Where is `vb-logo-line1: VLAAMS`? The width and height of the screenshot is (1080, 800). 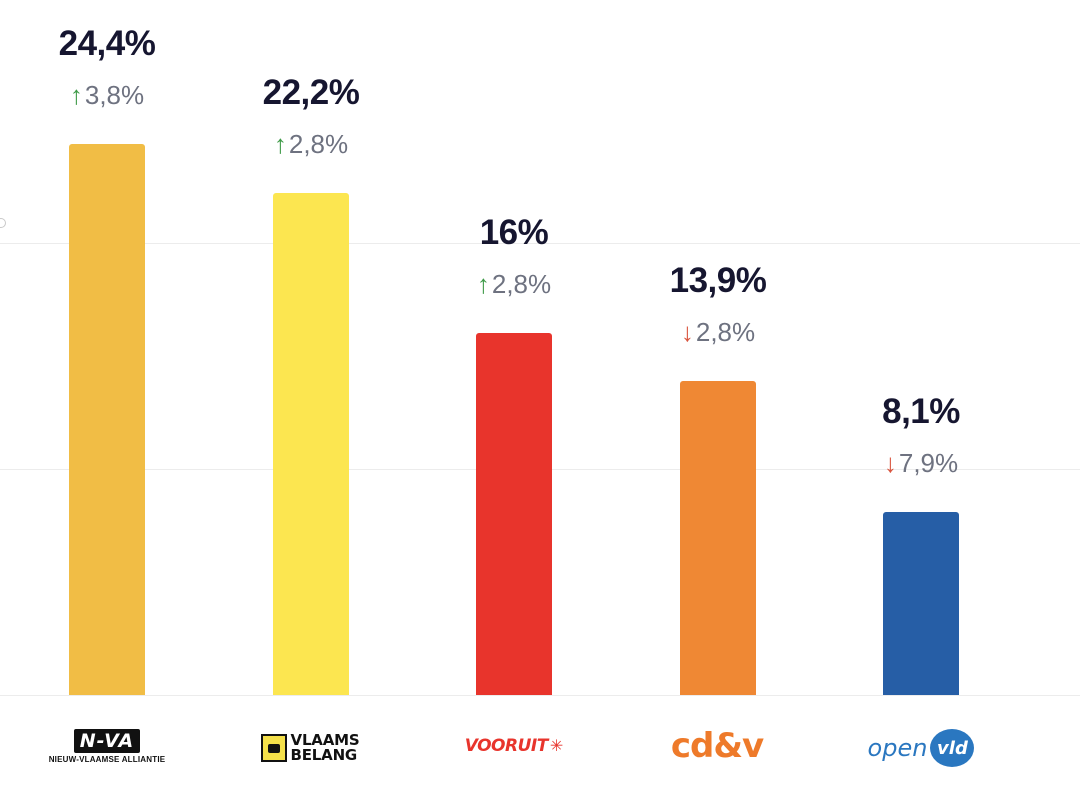
vb-logo-line1: VLAAMS is located at coordinates (325, 740).